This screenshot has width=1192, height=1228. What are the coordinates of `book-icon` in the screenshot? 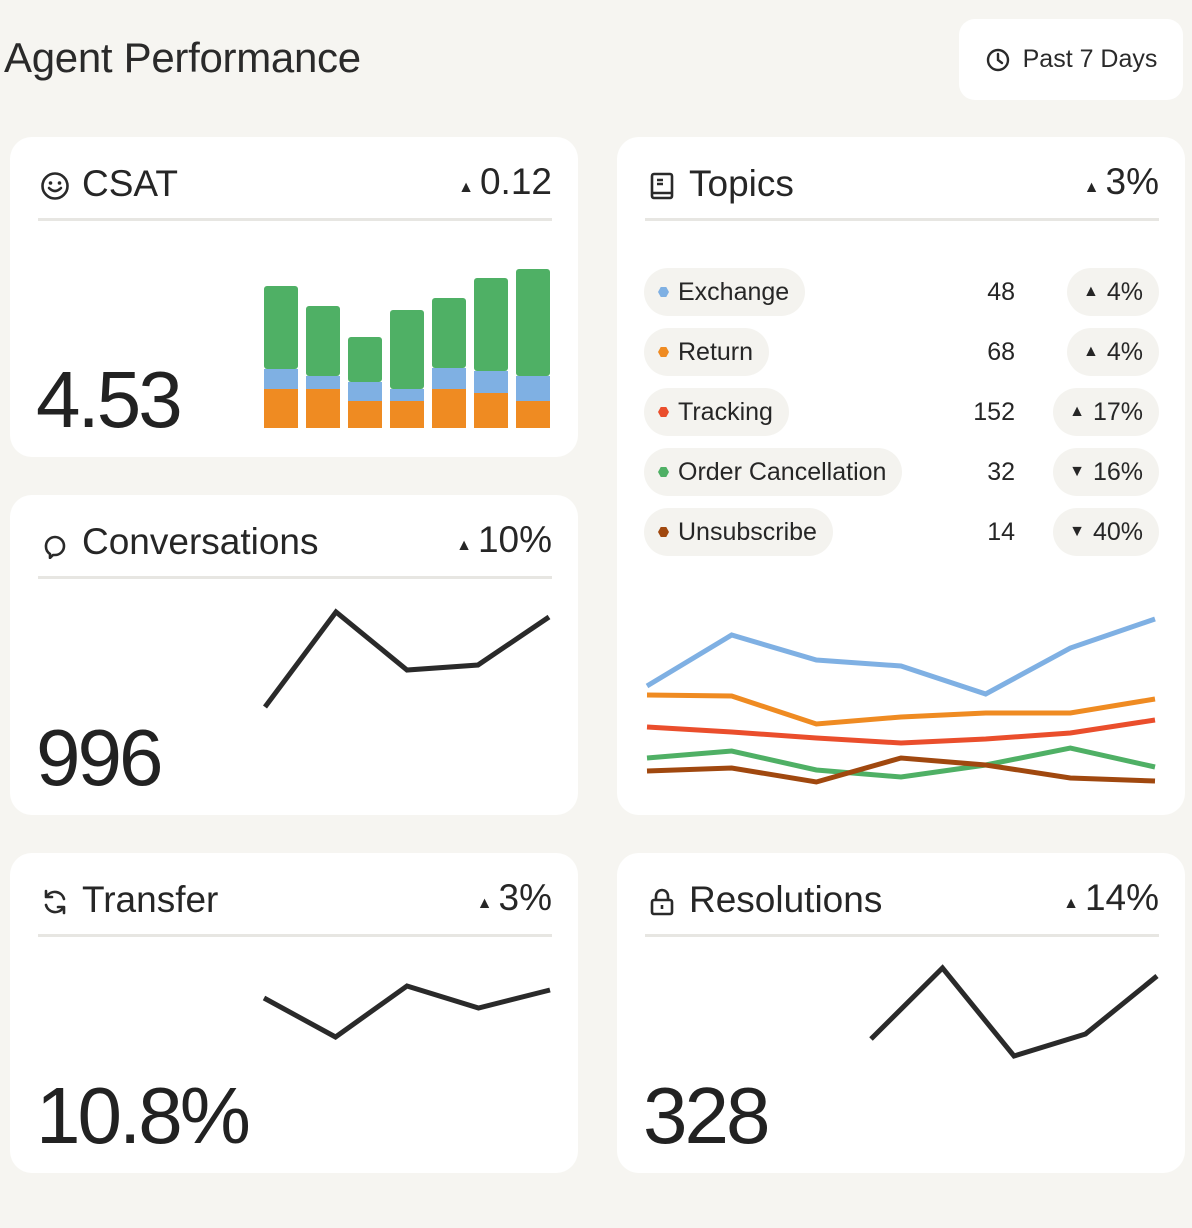 It's located at (662, 186).